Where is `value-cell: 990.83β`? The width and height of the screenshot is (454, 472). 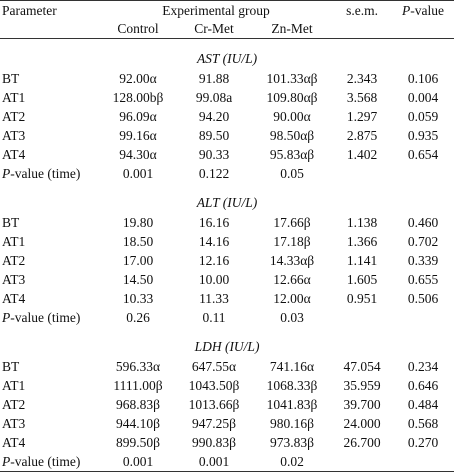 value-cell: 990.83β is located at coordinates (214, 442).